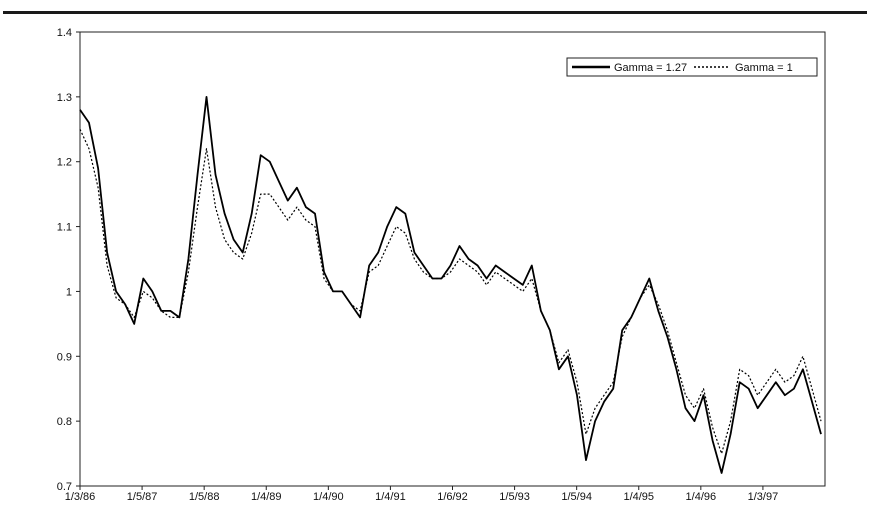 The width and height of the screenshot is (869, 521). What do you see at coordinates (64, 422) in the screenshot?
I see `y-tick-label: 0.8` at bounding box center [64, 422].